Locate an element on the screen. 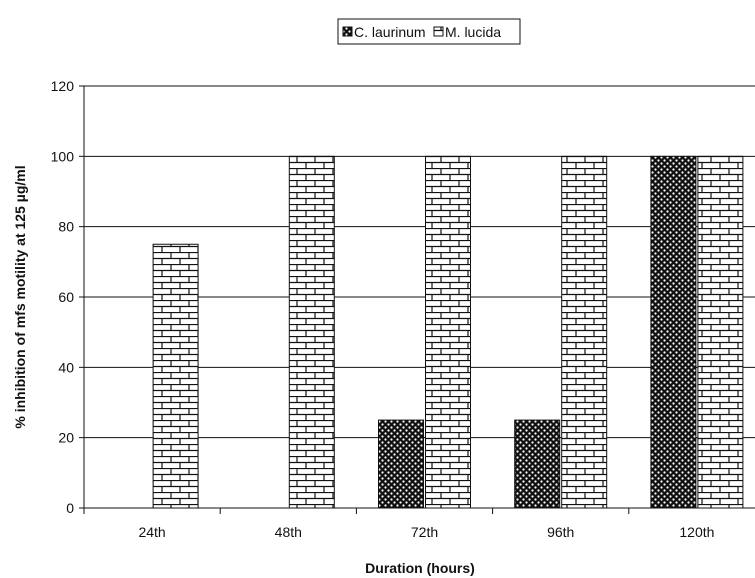 The image size is (755, 578). x-tick-label: 72th is located at coordinates (424, 532).